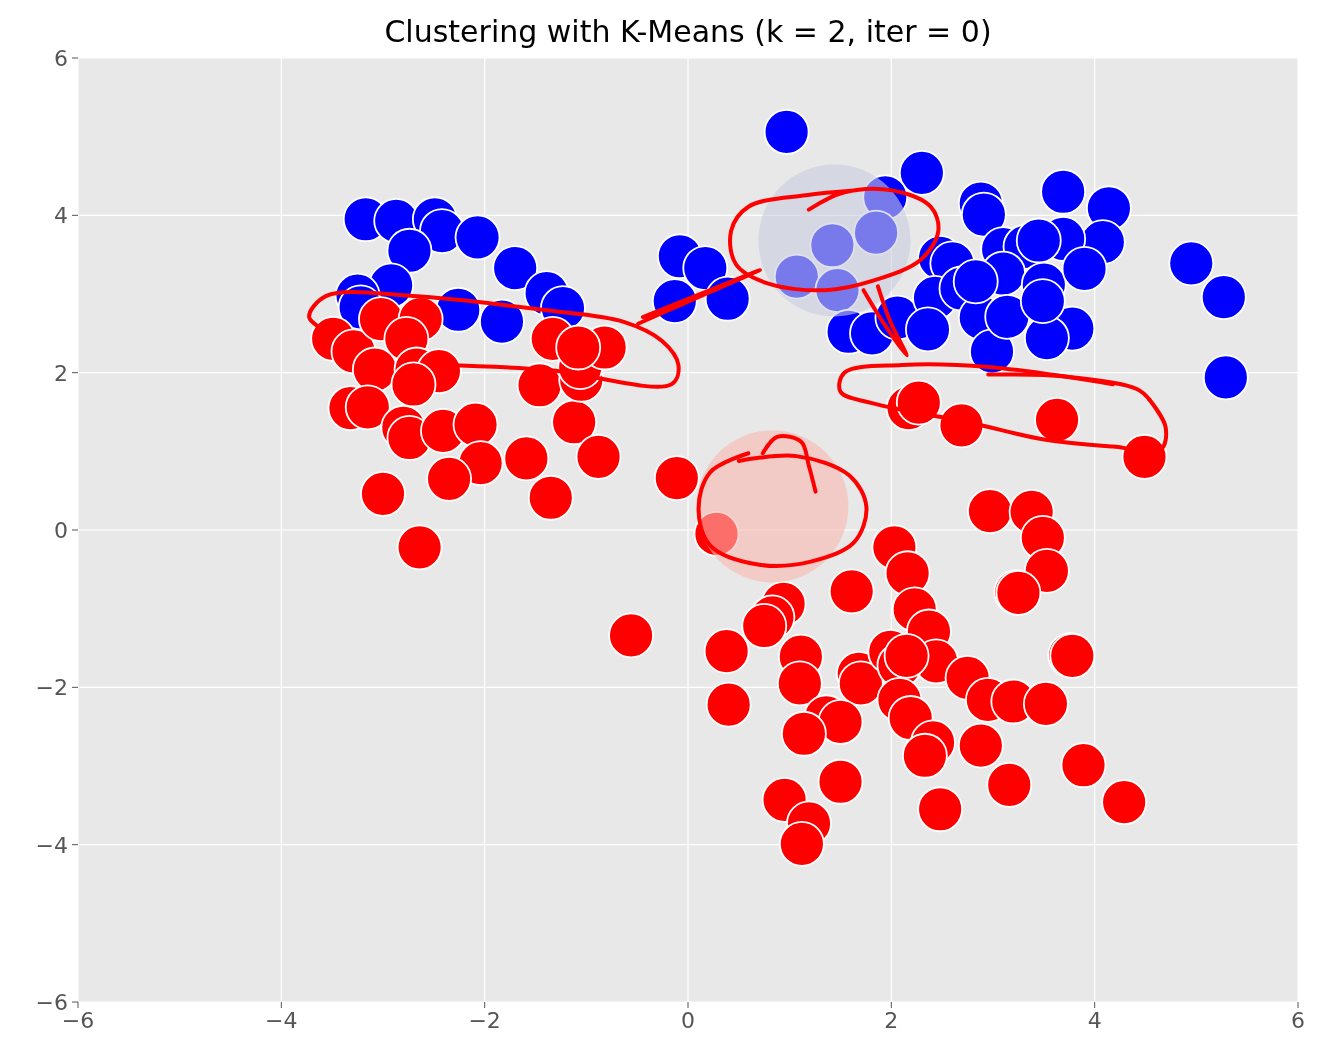 The image size is (1344, 1054). I want to click on x-tick-label: 4, so click(1094, 1020).